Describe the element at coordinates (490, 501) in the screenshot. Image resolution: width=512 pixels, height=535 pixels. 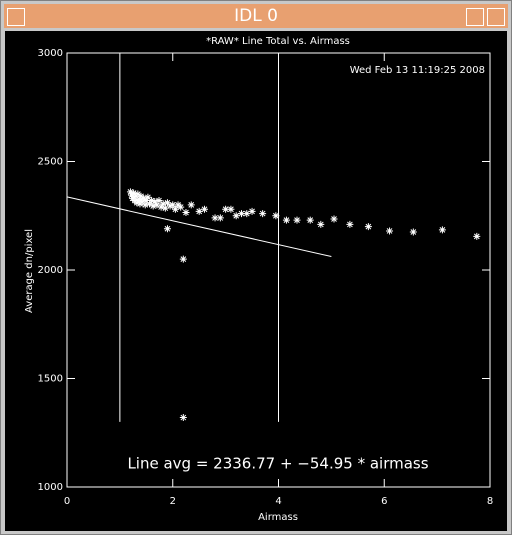
I see `x-tick-label: 8` at that location.